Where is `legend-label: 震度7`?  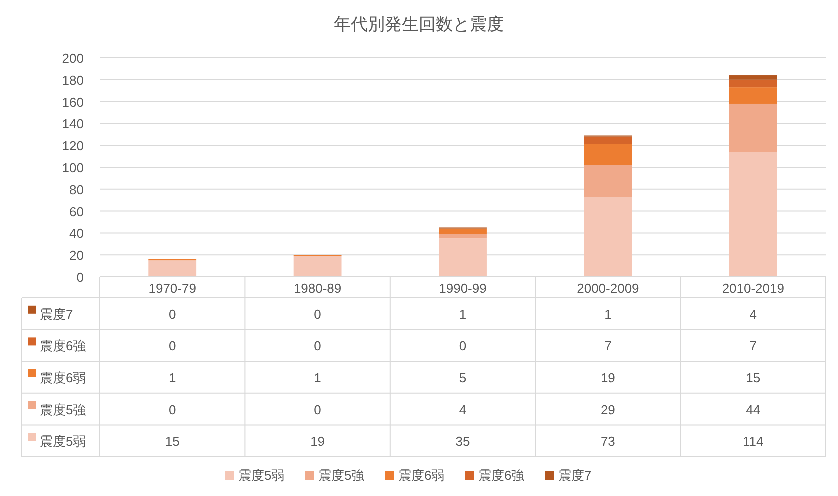
legend-label: 震度7 is located at coordinates (575, 475).